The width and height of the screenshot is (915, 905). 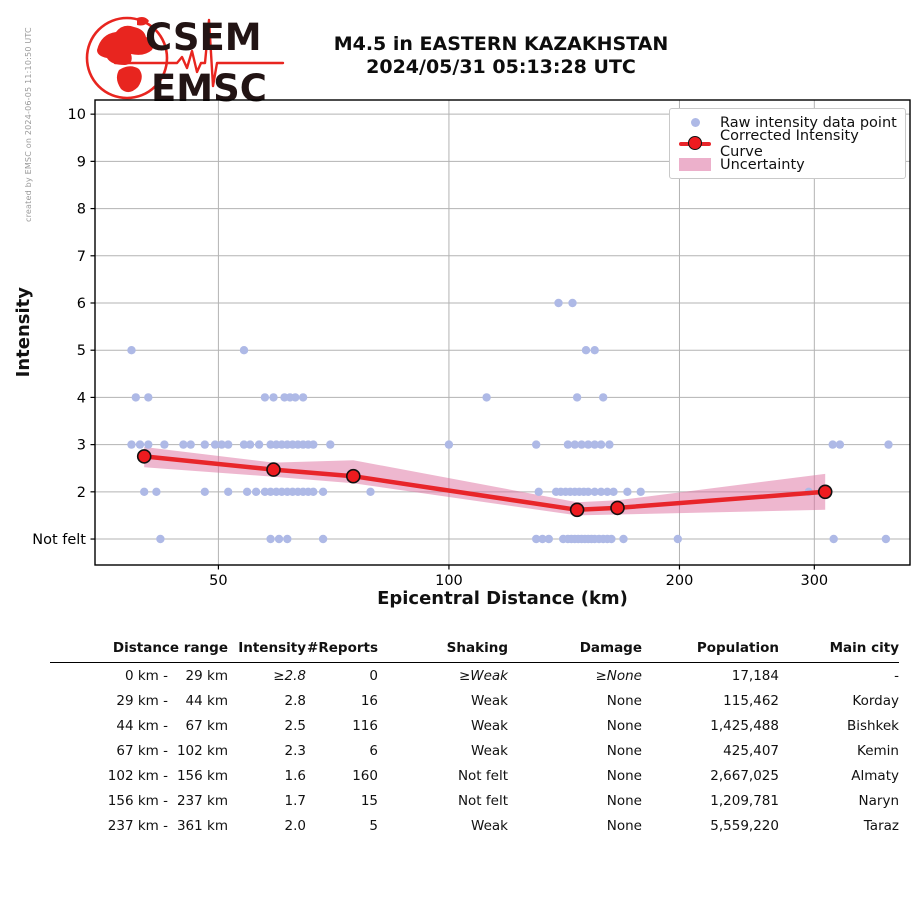 What do you see at coordinates (295, 700) in the screenshot?
I see `cell-intensity: 2.8` at bounding box center [295, 700].